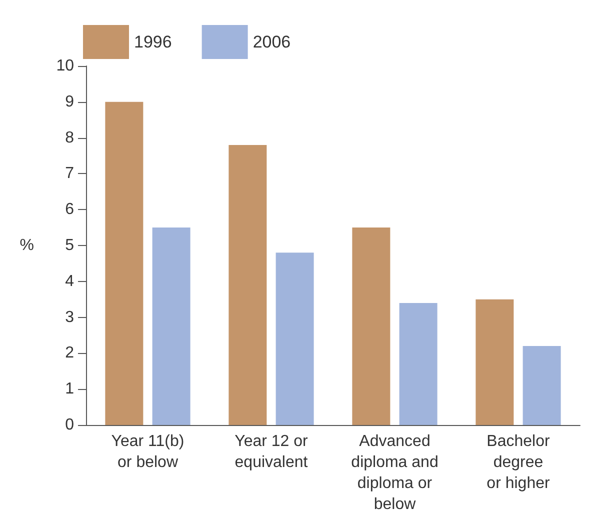 The height and width of the screenshot is (527, 594). I want to click on x-tick-label: Year 12 or equivalent, so click(271, 452).